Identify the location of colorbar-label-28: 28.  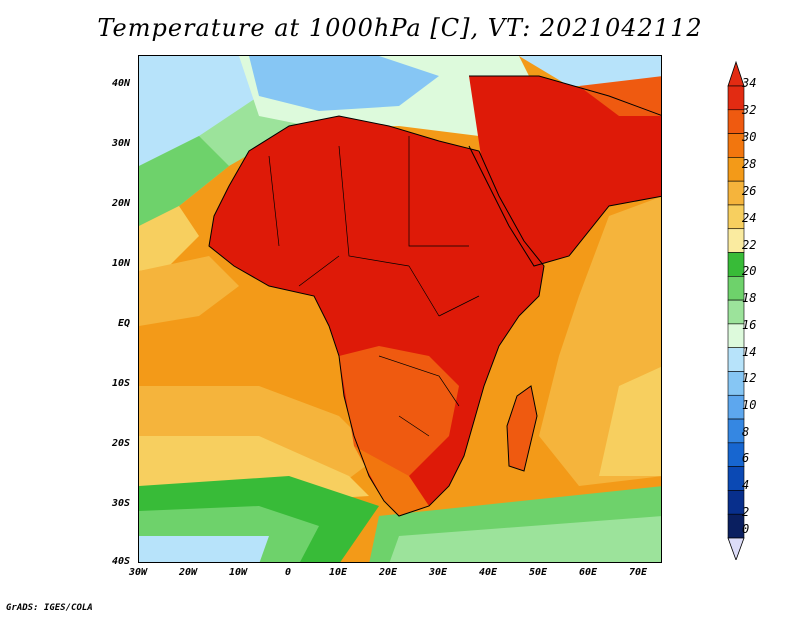
(749, 164).